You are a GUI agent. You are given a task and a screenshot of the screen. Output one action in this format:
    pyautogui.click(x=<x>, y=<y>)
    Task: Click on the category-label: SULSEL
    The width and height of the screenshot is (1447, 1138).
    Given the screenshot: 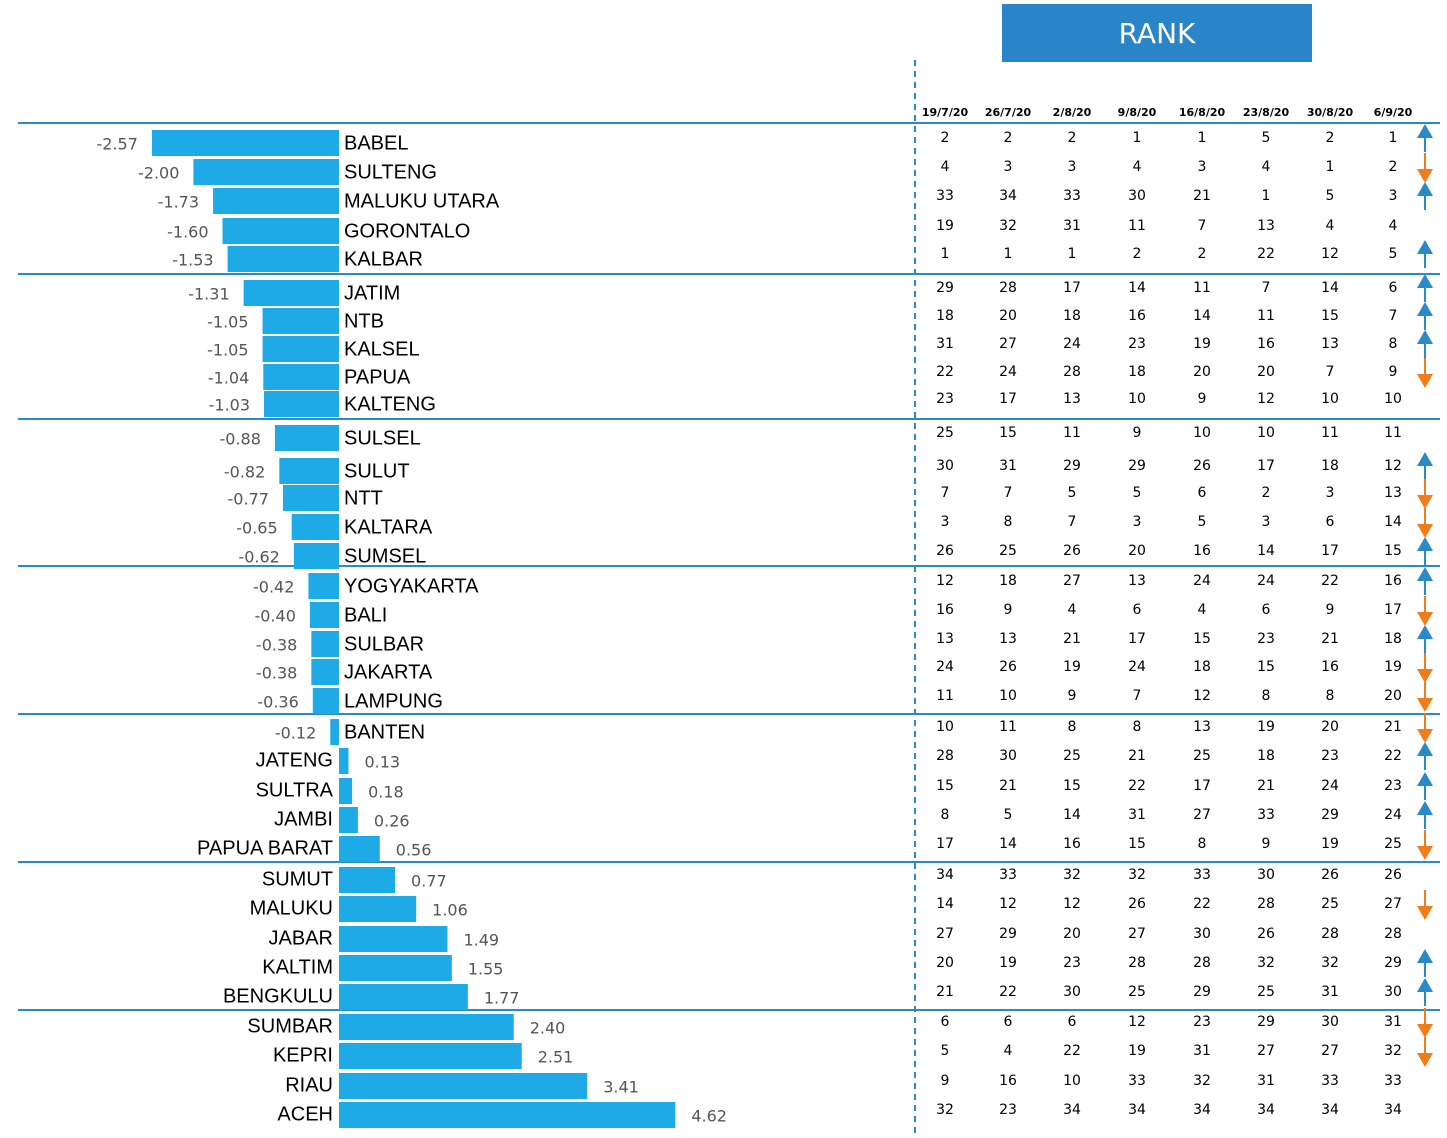 What is the action you would take?
    pyautogui.click(x=382, y=438)
    